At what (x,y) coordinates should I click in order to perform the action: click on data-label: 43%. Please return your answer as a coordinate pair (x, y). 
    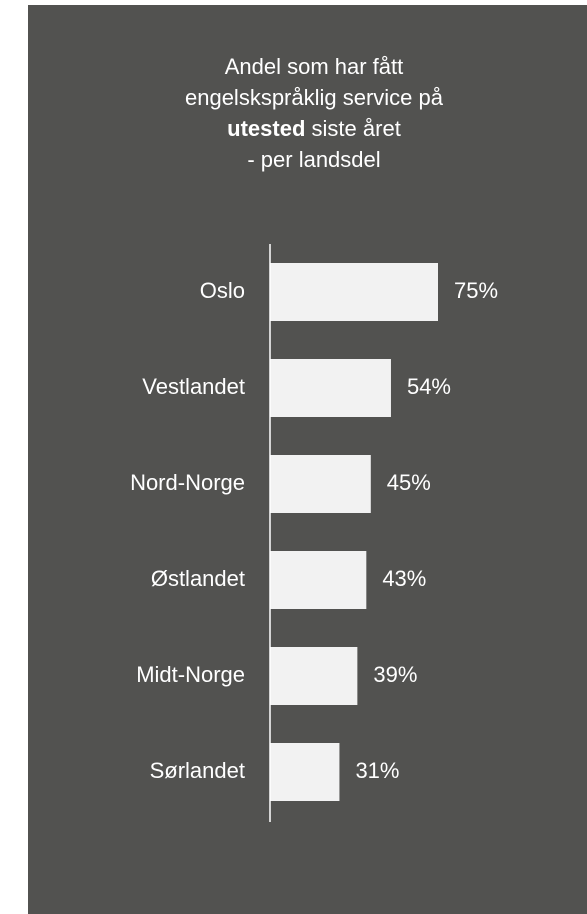
    Looking at the image, I should click on (404, 578).